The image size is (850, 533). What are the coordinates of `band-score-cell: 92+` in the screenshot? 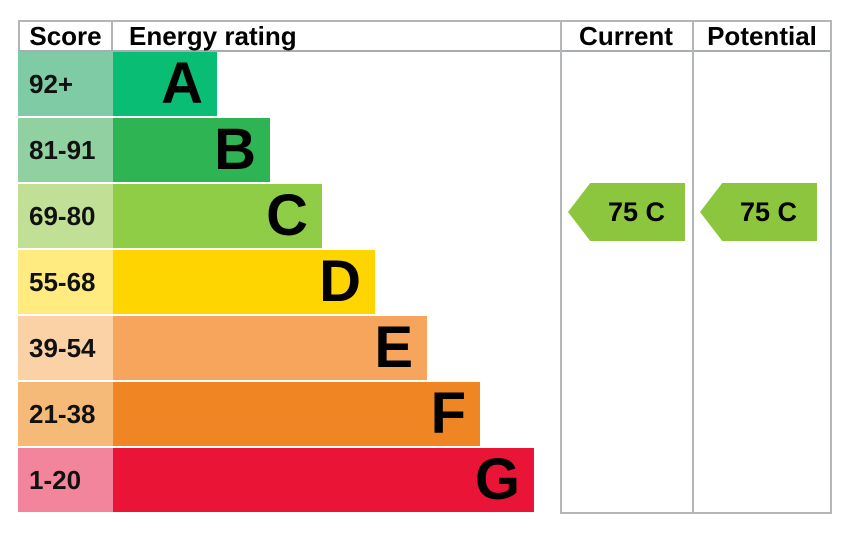 It's located at (65, 84).